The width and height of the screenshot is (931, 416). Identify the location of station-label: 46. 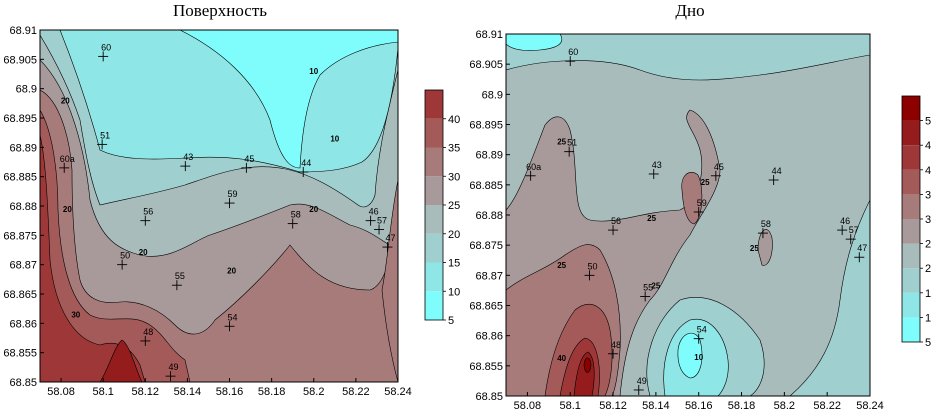
(845, 221).